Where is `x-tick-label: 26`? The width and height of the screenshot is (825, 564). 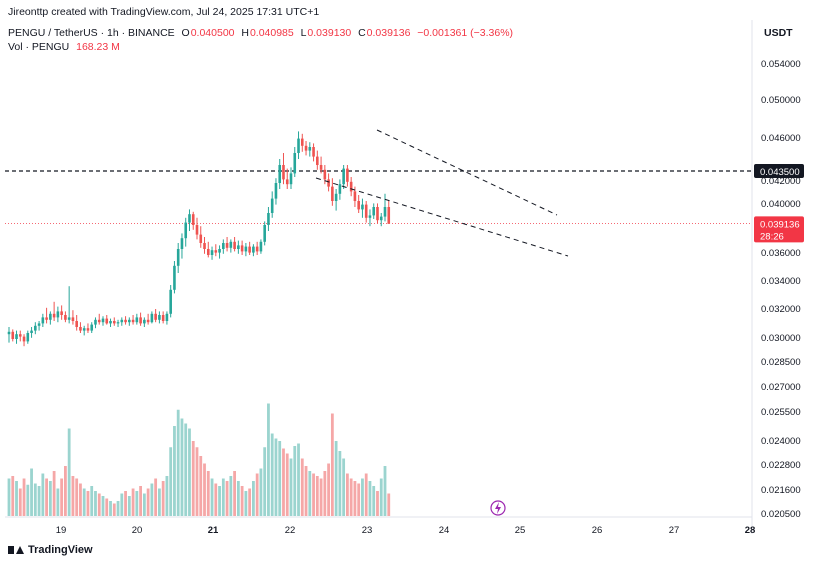 x-tick-label: 26 is located at coordinates (597, 530).